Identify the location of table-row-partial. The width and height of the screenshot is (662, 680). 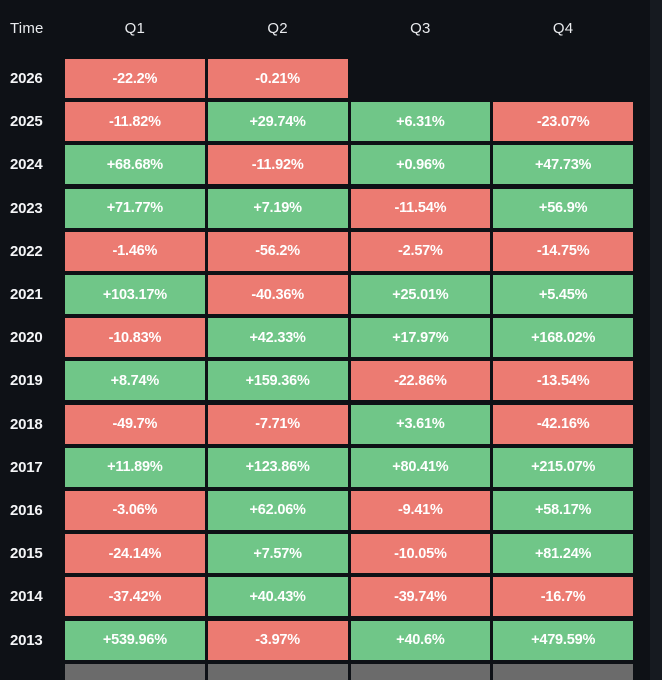
(316, 671).